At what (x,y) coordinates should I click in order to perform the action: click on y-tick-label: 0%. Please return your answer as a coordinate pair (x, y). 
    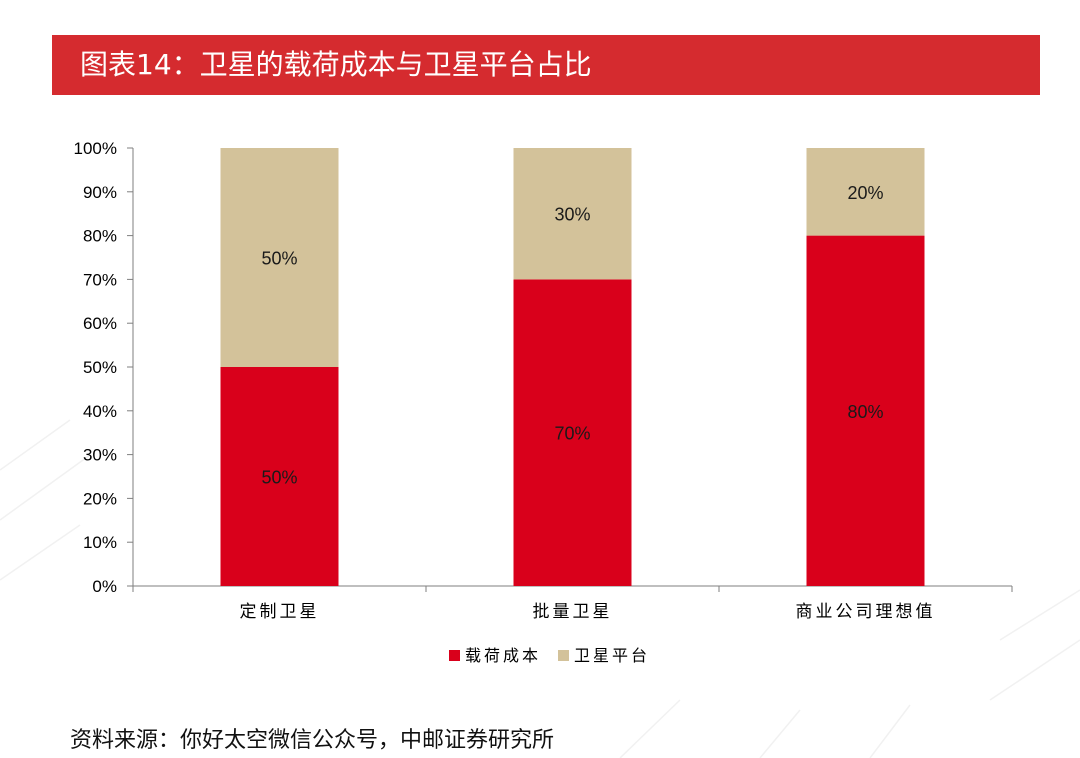
    Looking at the image, I should click on (104, 586).